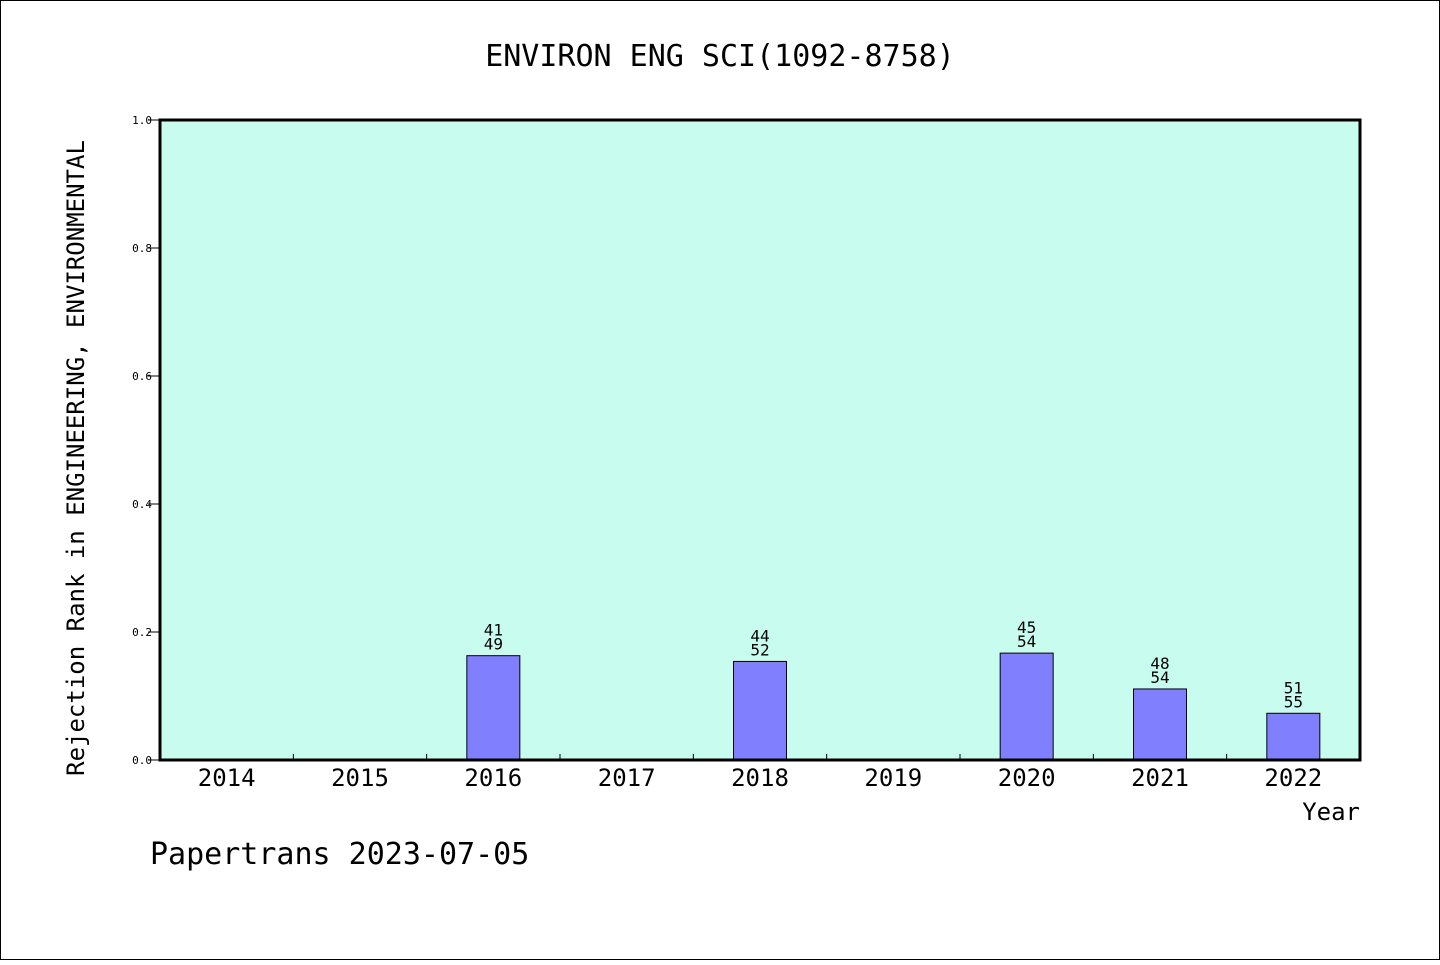  What do you see at coordinates (759, 649) in the screenshot?
I see `bar-label-bottom: 52` at bounding box center [759, 649].